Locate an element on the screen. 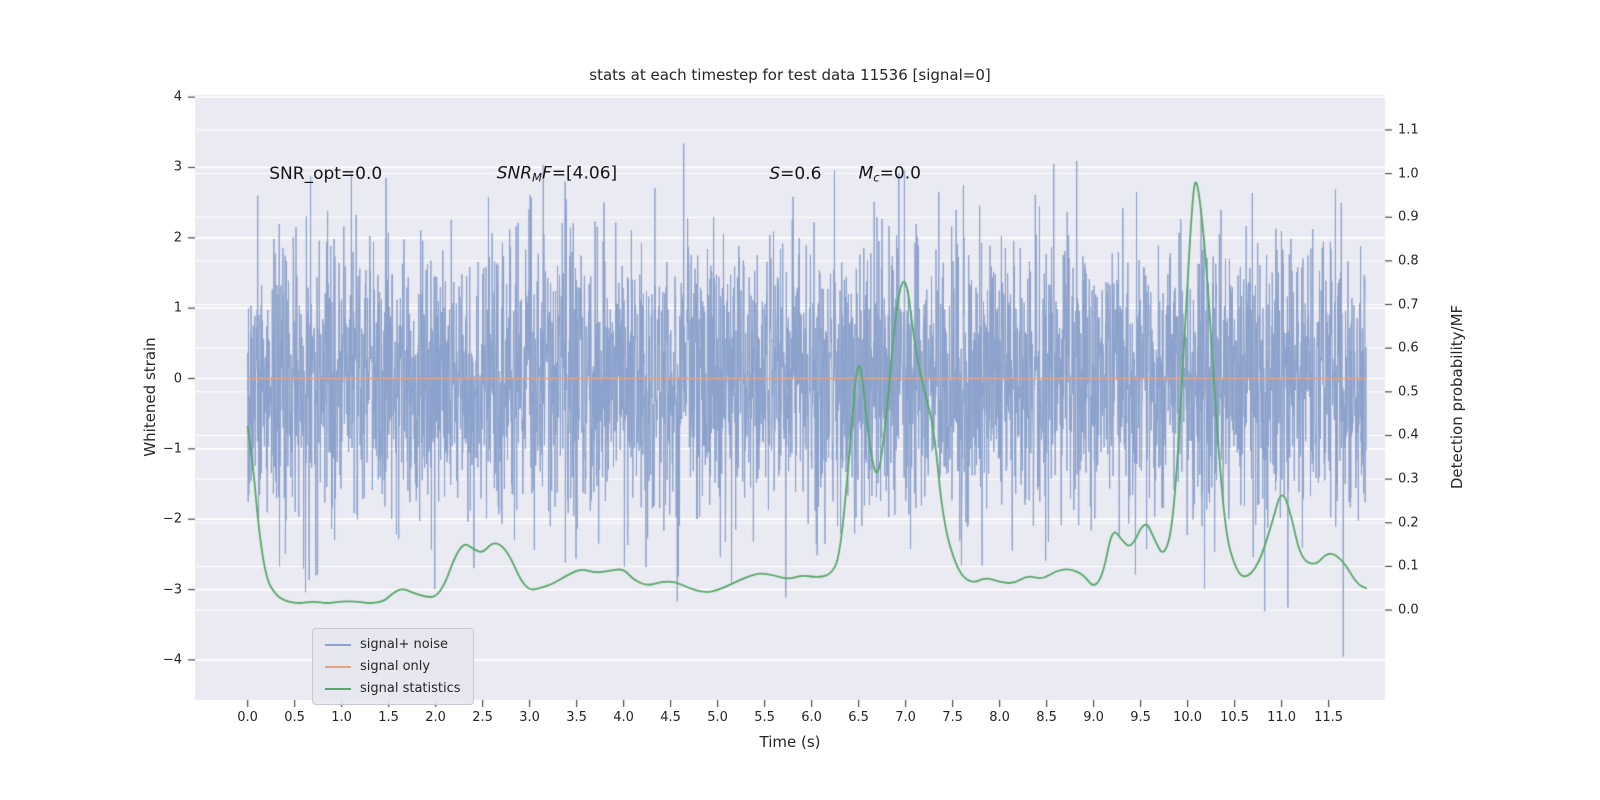 The width and height of the screenshot is (1600, 800). x-axis-label: Time (s) is located at coordinates (790, 742).